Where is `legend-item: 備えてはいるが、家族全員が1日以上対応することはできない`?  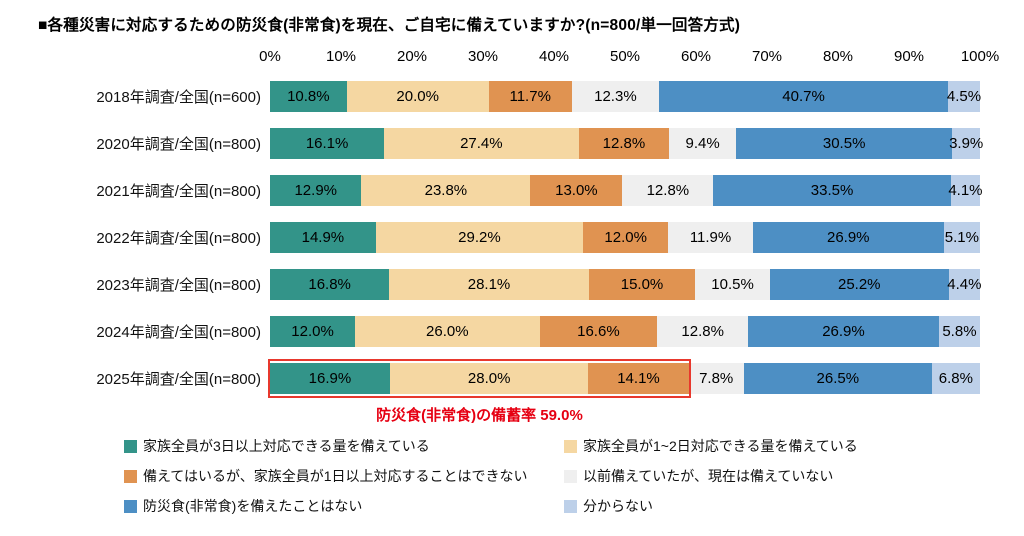
legend-item: 備えてはいるが、家族全員が1日以上対応することはできない is located at coordinates (344, 476).